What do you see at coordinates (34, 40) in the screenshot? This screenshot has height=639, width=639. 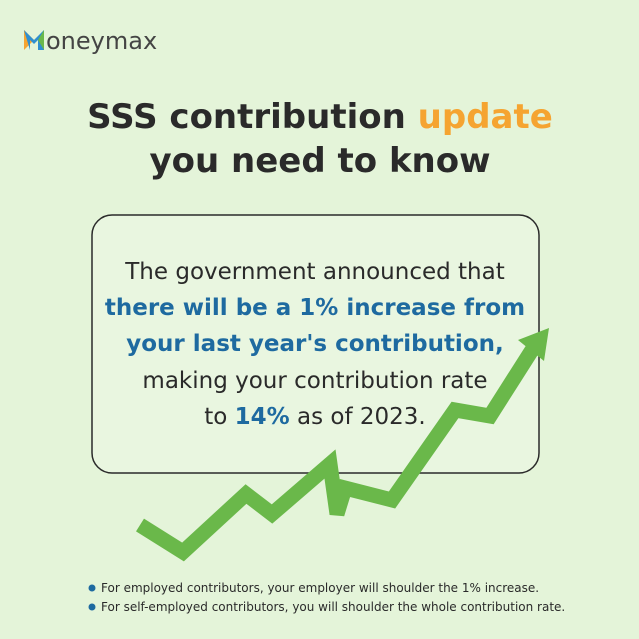 I see `logo-icon` at bounding box center [34, 40].